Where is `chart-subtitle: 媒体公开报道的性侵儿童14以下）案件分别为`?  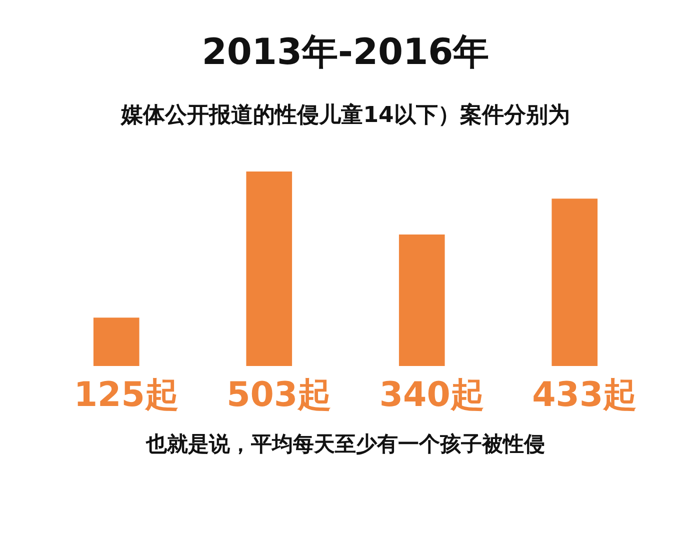
chart-subtitle: 媒体公开报道的性侵儿童14以下）案件分别为 is located at coordinates (345, 116).